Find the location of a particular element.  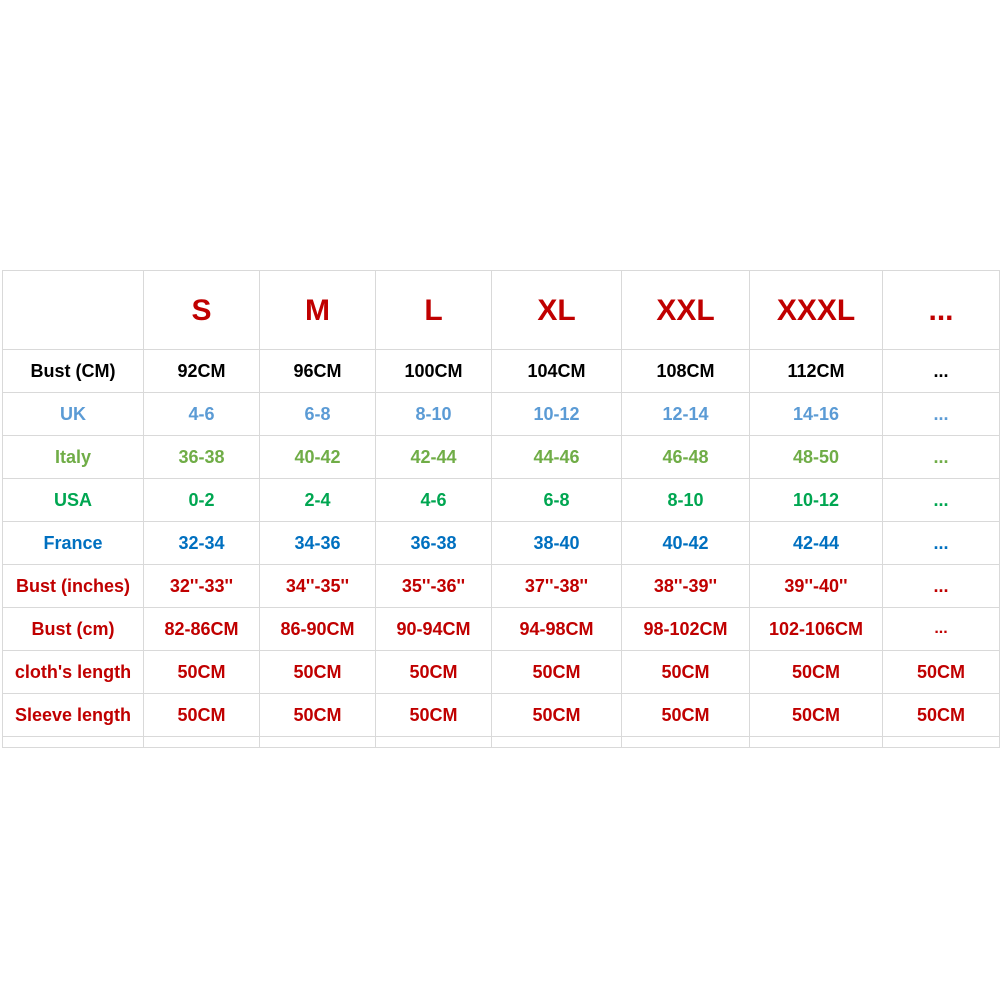

table-cell: 38-40 is located at coordinates (556, 543).